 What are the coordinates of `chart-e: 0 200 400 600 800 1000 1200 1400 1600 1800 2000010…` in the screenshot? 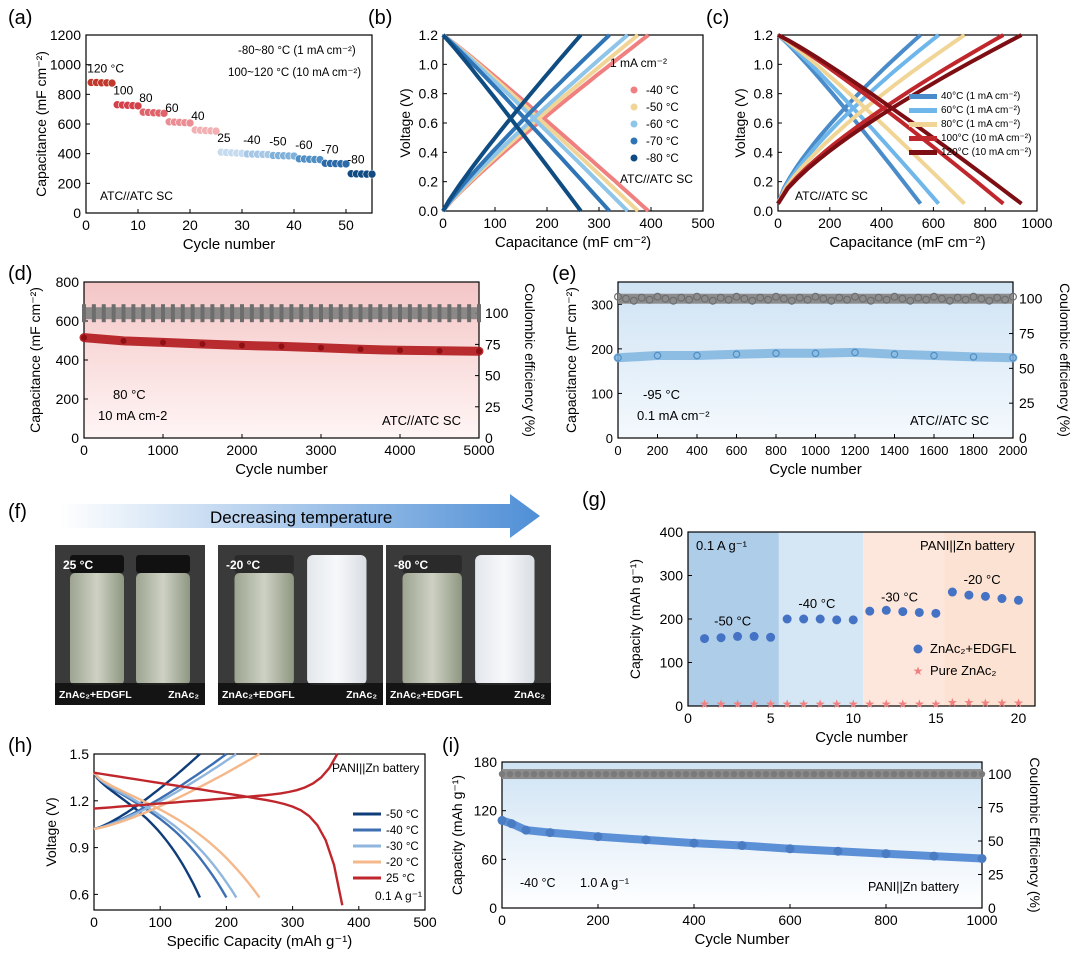 It's located at (818, 379).